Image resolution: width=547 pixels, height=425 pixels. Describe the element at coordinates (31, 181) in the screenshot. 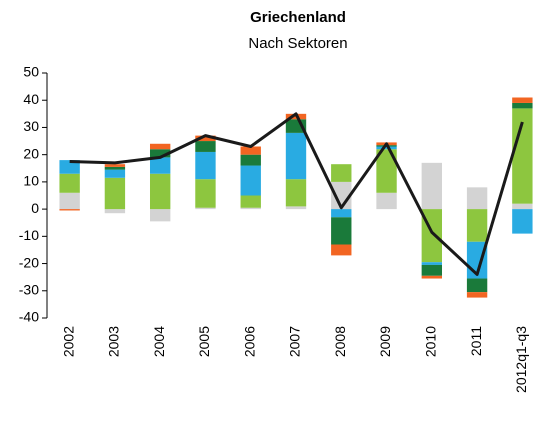

I see `y-tick-label: 10` at that location.